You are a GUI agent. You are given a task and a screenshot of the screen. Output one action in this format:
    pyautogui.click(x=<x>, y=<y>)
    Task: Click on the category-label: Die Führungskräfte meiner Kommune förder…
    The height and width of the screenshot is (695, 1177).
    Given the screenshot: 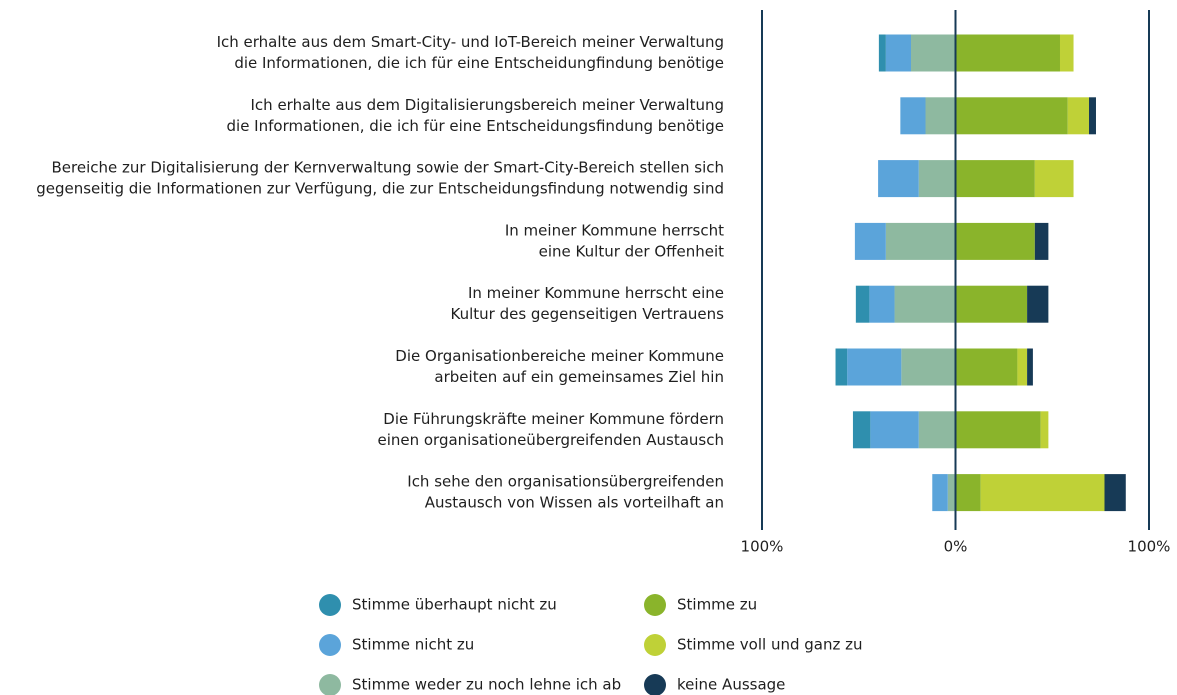 What is the action you would take?
    pyautogui.click(x=553, y=419)
    